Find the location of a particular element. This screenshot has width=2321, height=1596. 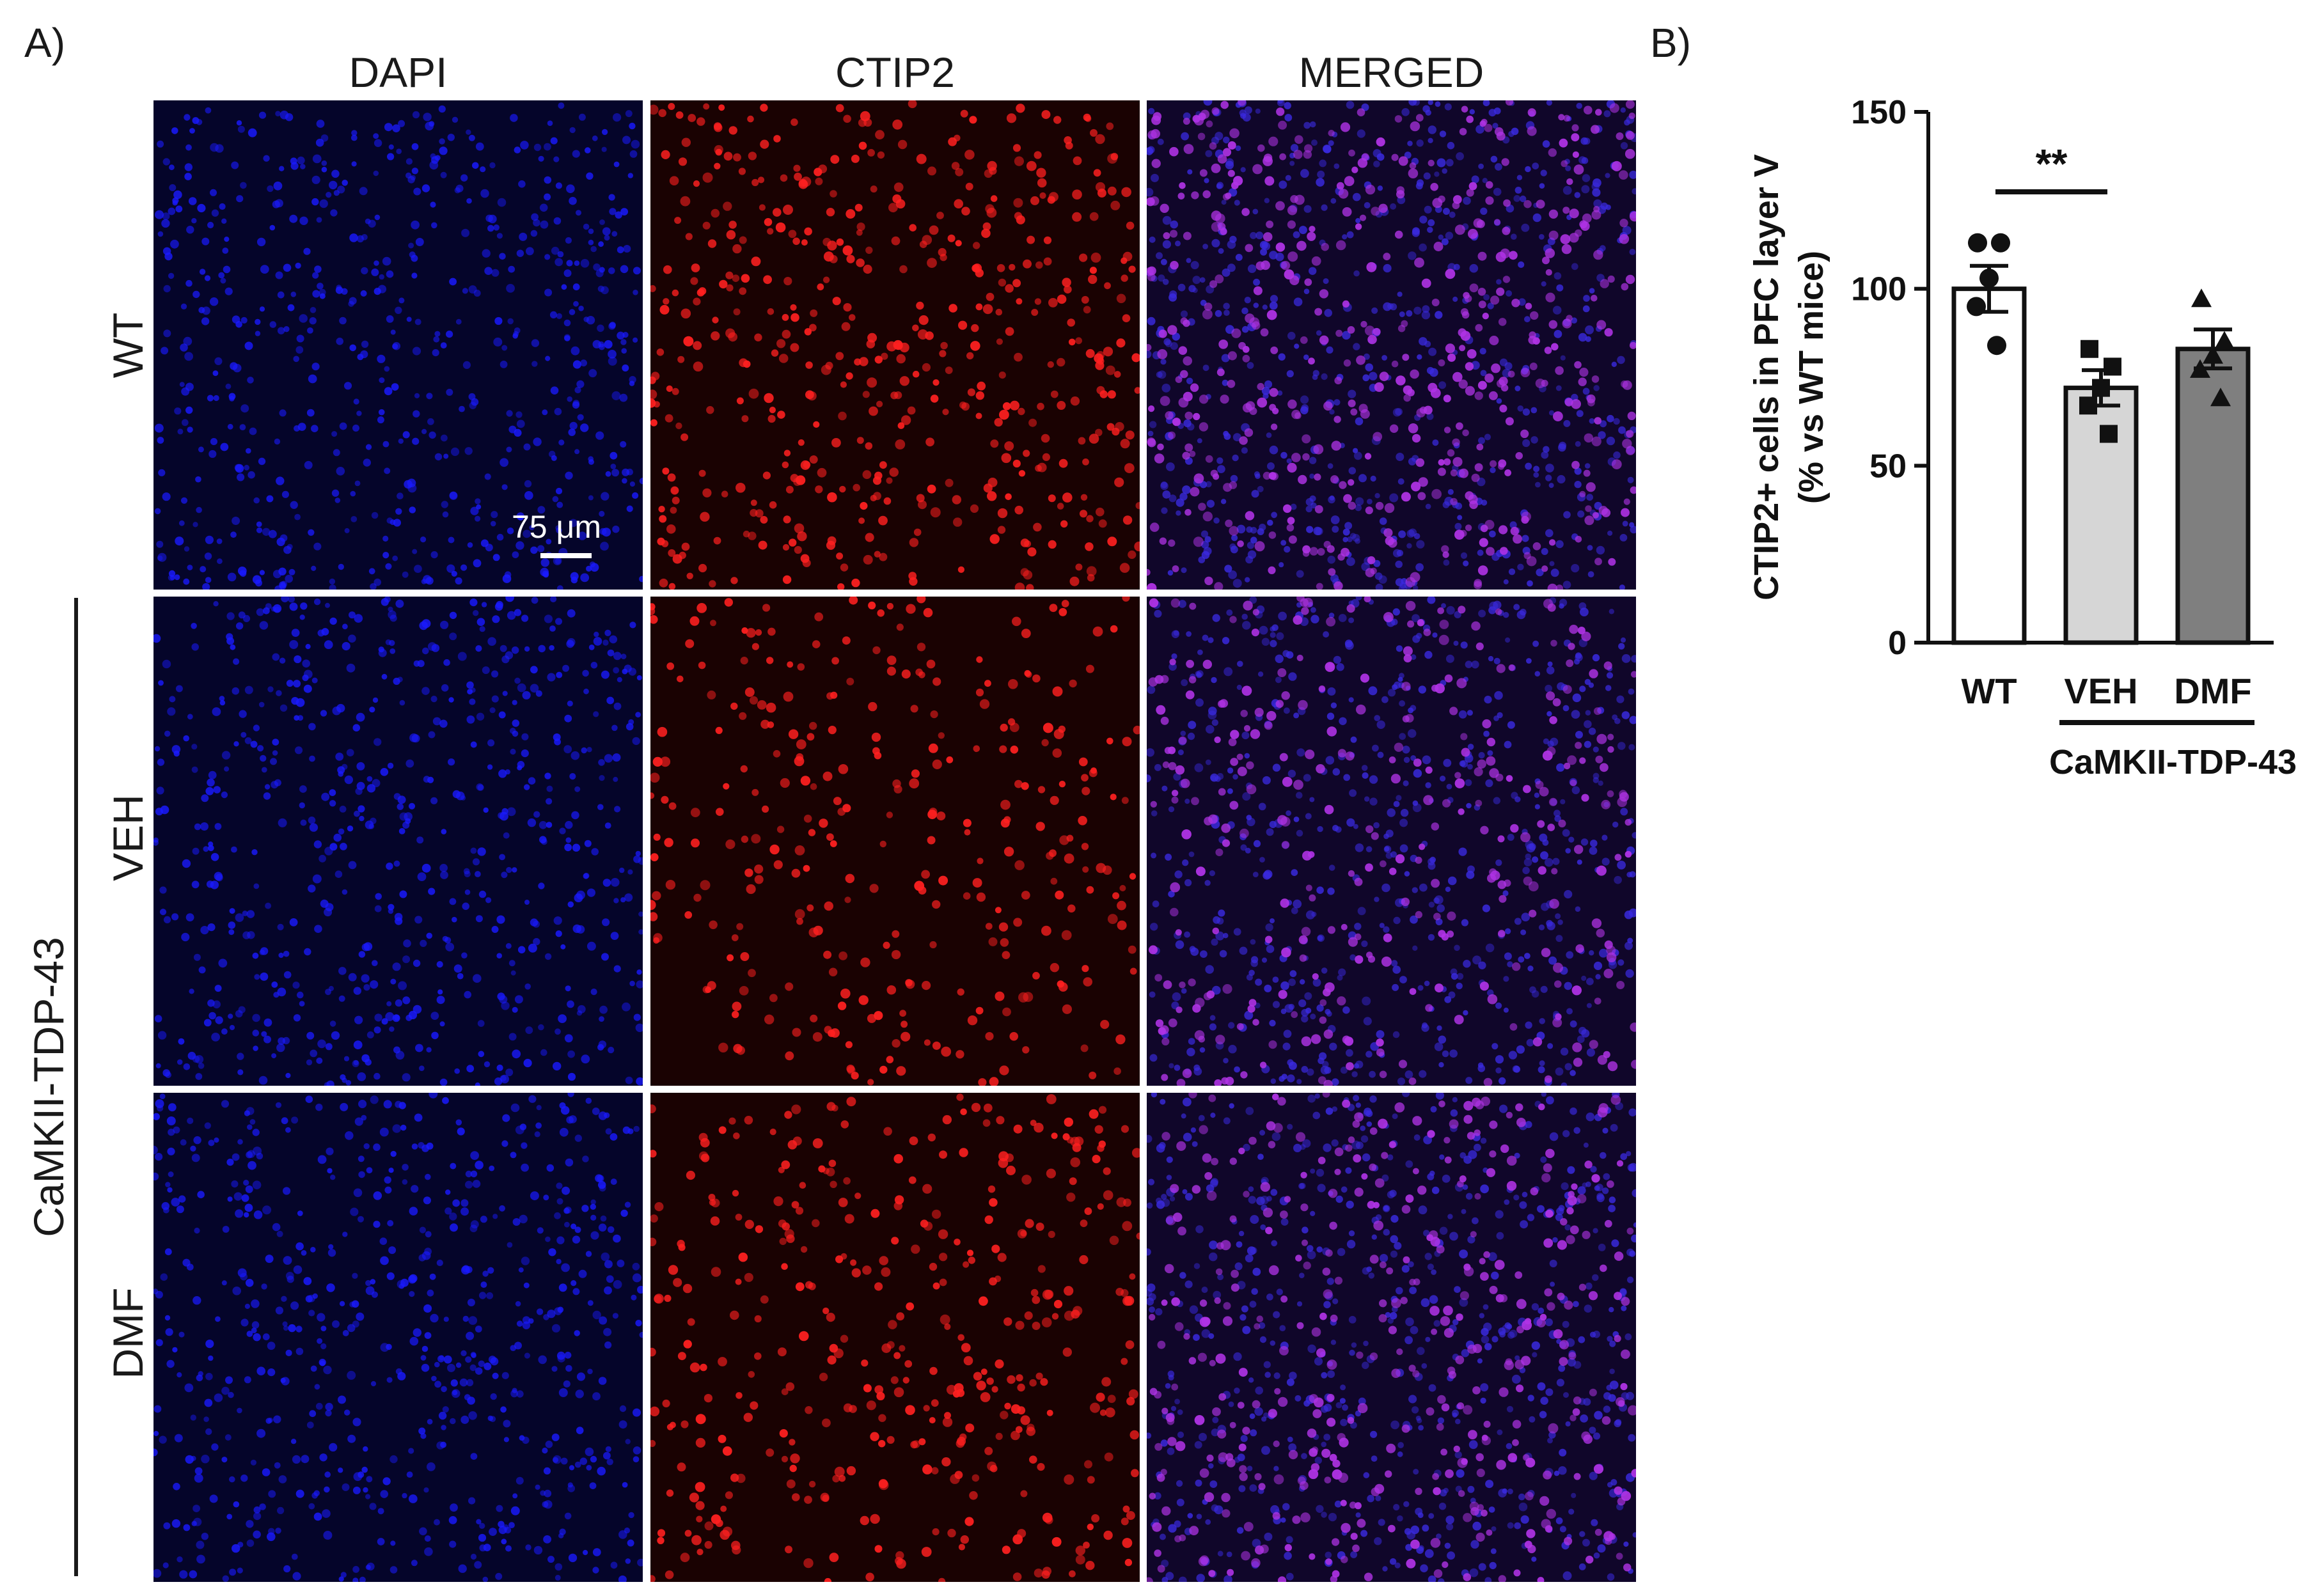

significance-label: ** is located at coordinates (2052, 164).